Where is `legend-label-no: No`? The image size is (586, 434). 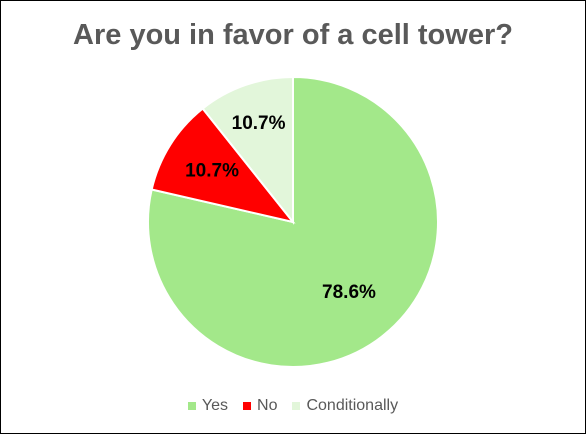 legend-label-no: No is located at coordinates (267, 405).